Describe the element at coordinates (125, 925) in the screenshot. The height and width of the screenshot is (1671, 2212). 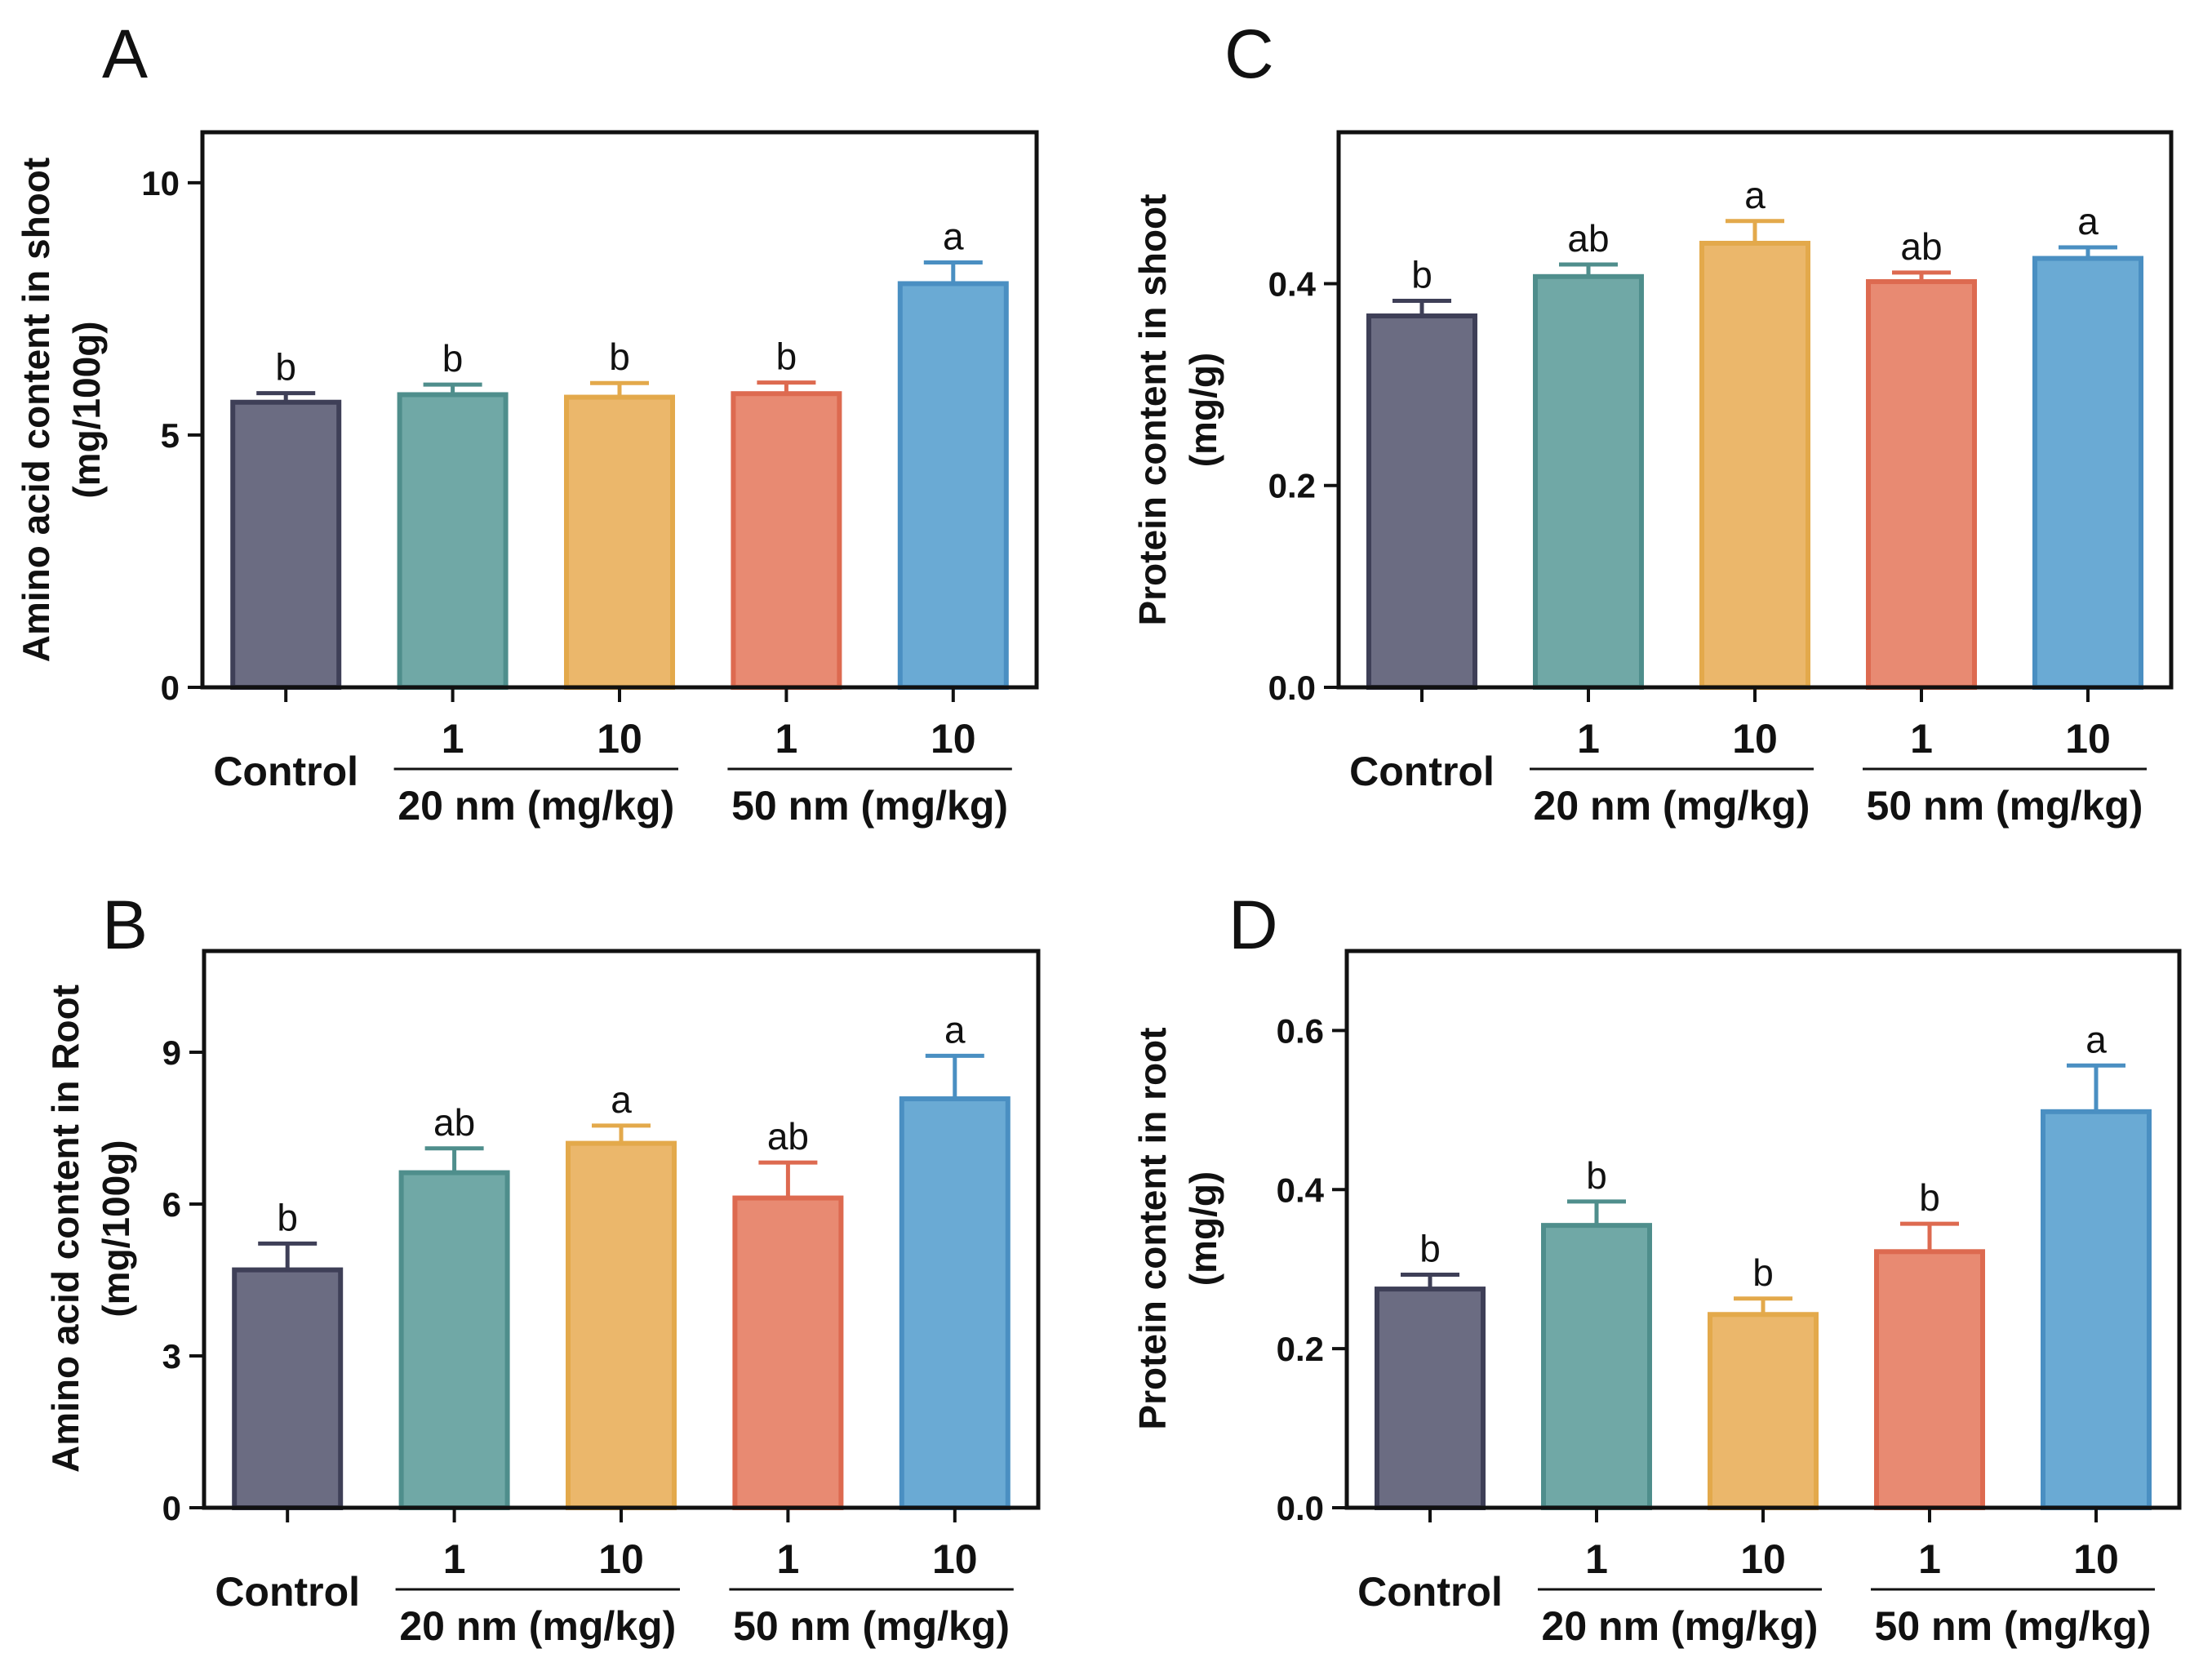
I see `panel-letter: B` at that location.